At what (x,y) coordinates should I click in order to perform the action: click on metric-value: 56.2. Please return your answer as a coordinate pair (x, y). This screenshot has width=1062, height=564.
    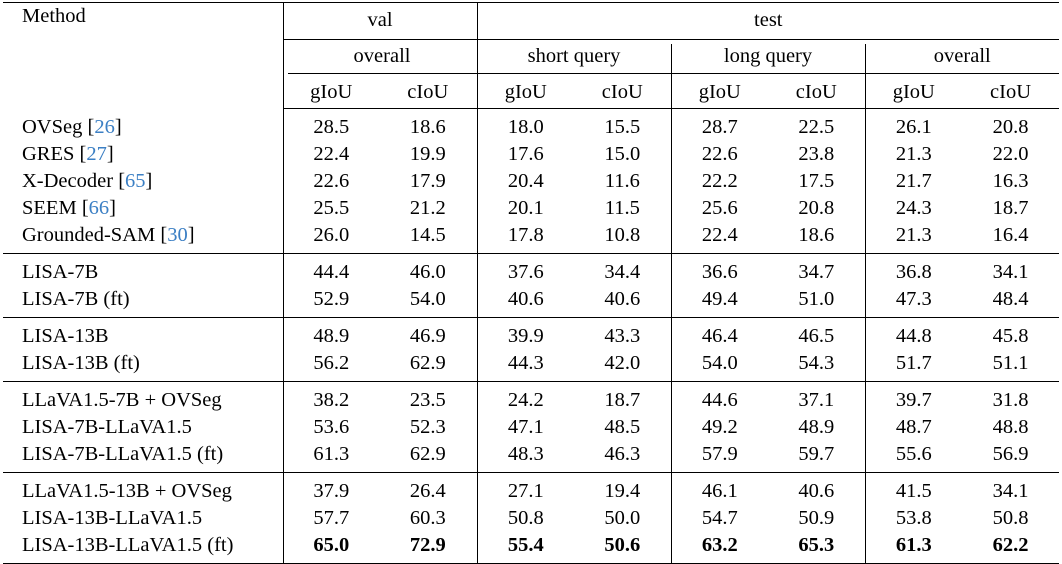
    Looking at the image, I should click on (331, 363).